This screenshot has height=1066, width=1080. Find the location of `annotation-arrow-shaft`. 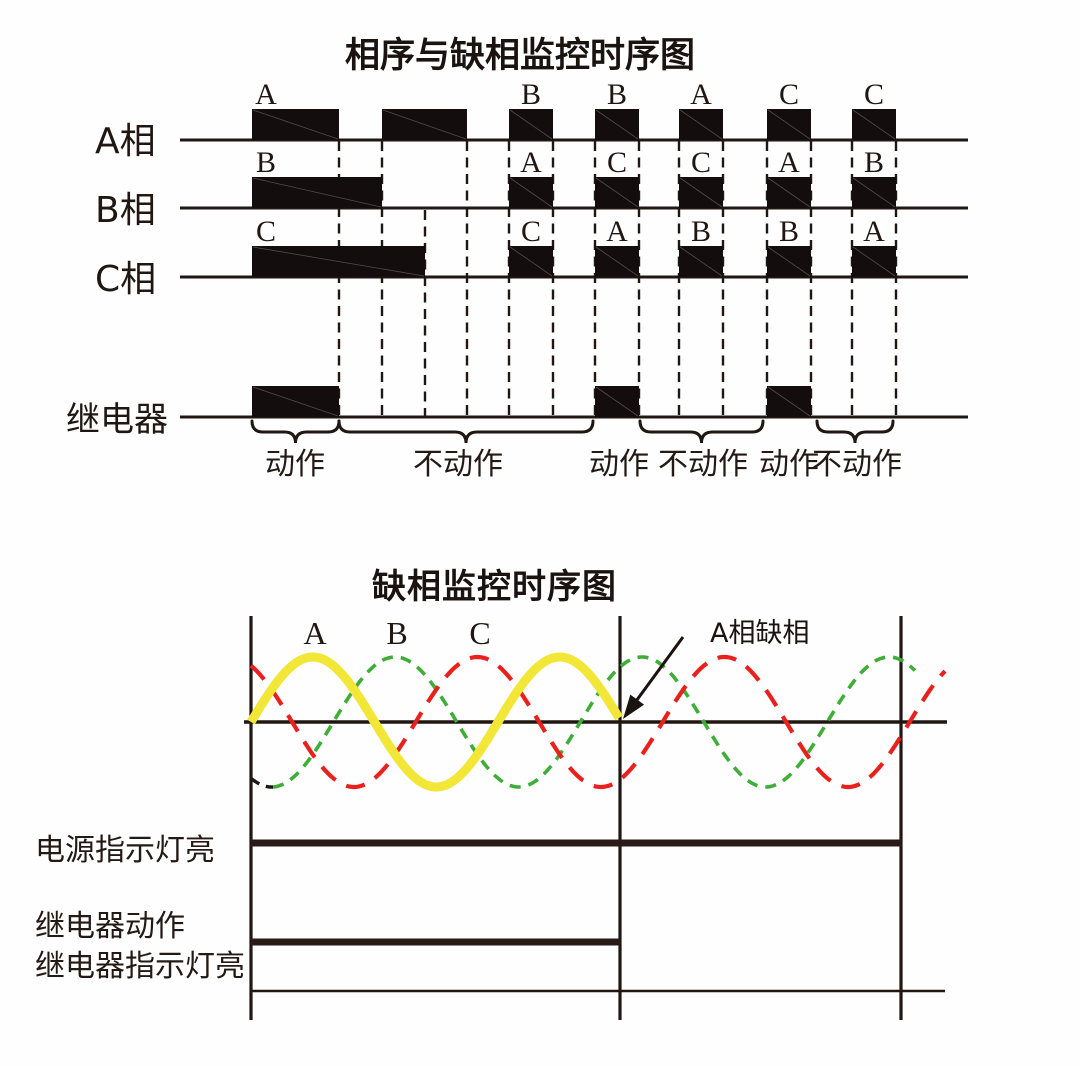

annotation-arrow-shaft is located at coordinates (659, 669).